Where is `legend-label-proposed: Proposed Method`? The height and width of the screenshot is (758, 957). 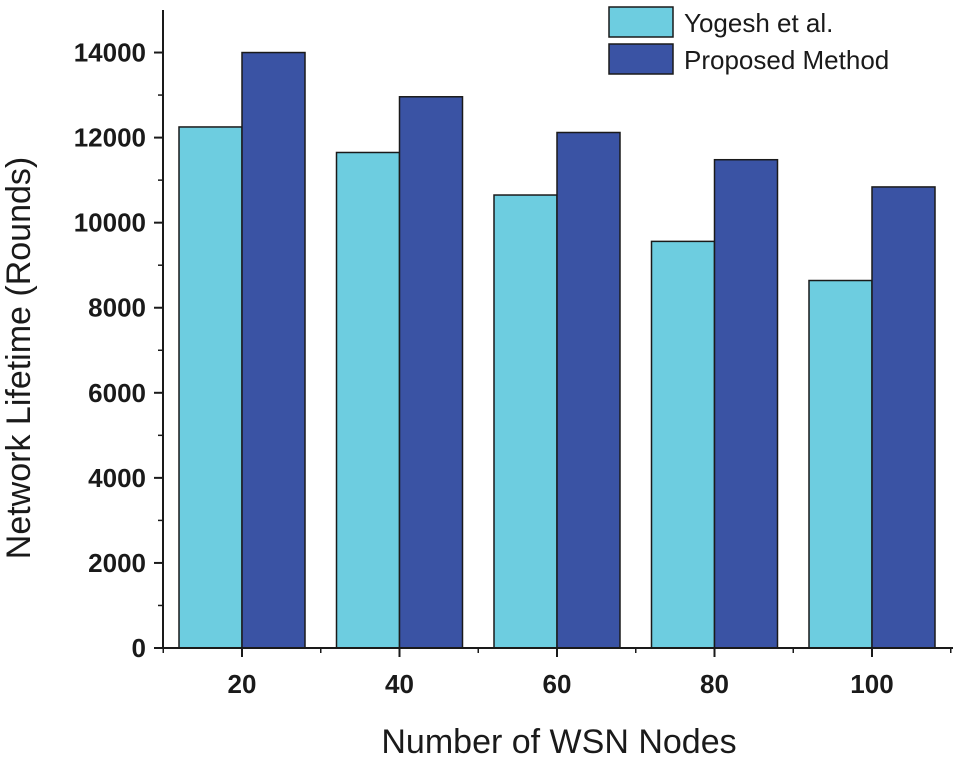
legend-label-proposed: Proposed Method is located at coordinates (786, 60).